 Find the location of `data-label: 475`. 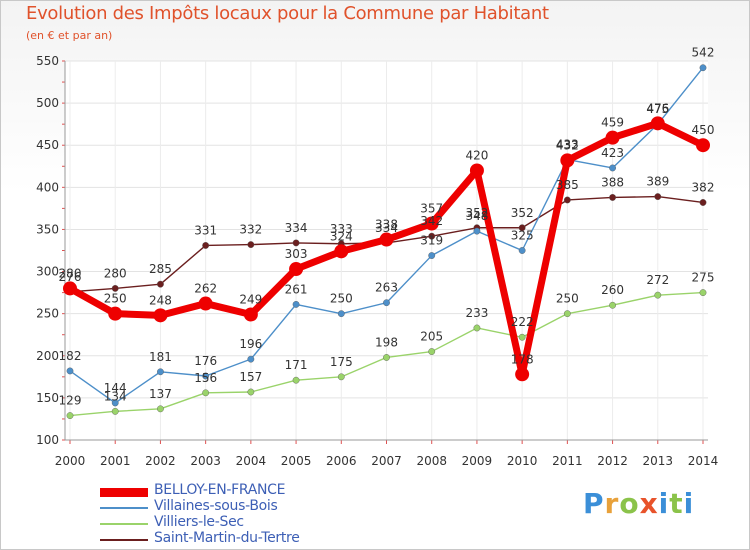

data-label: 475 is located at coordinates (657, 109).